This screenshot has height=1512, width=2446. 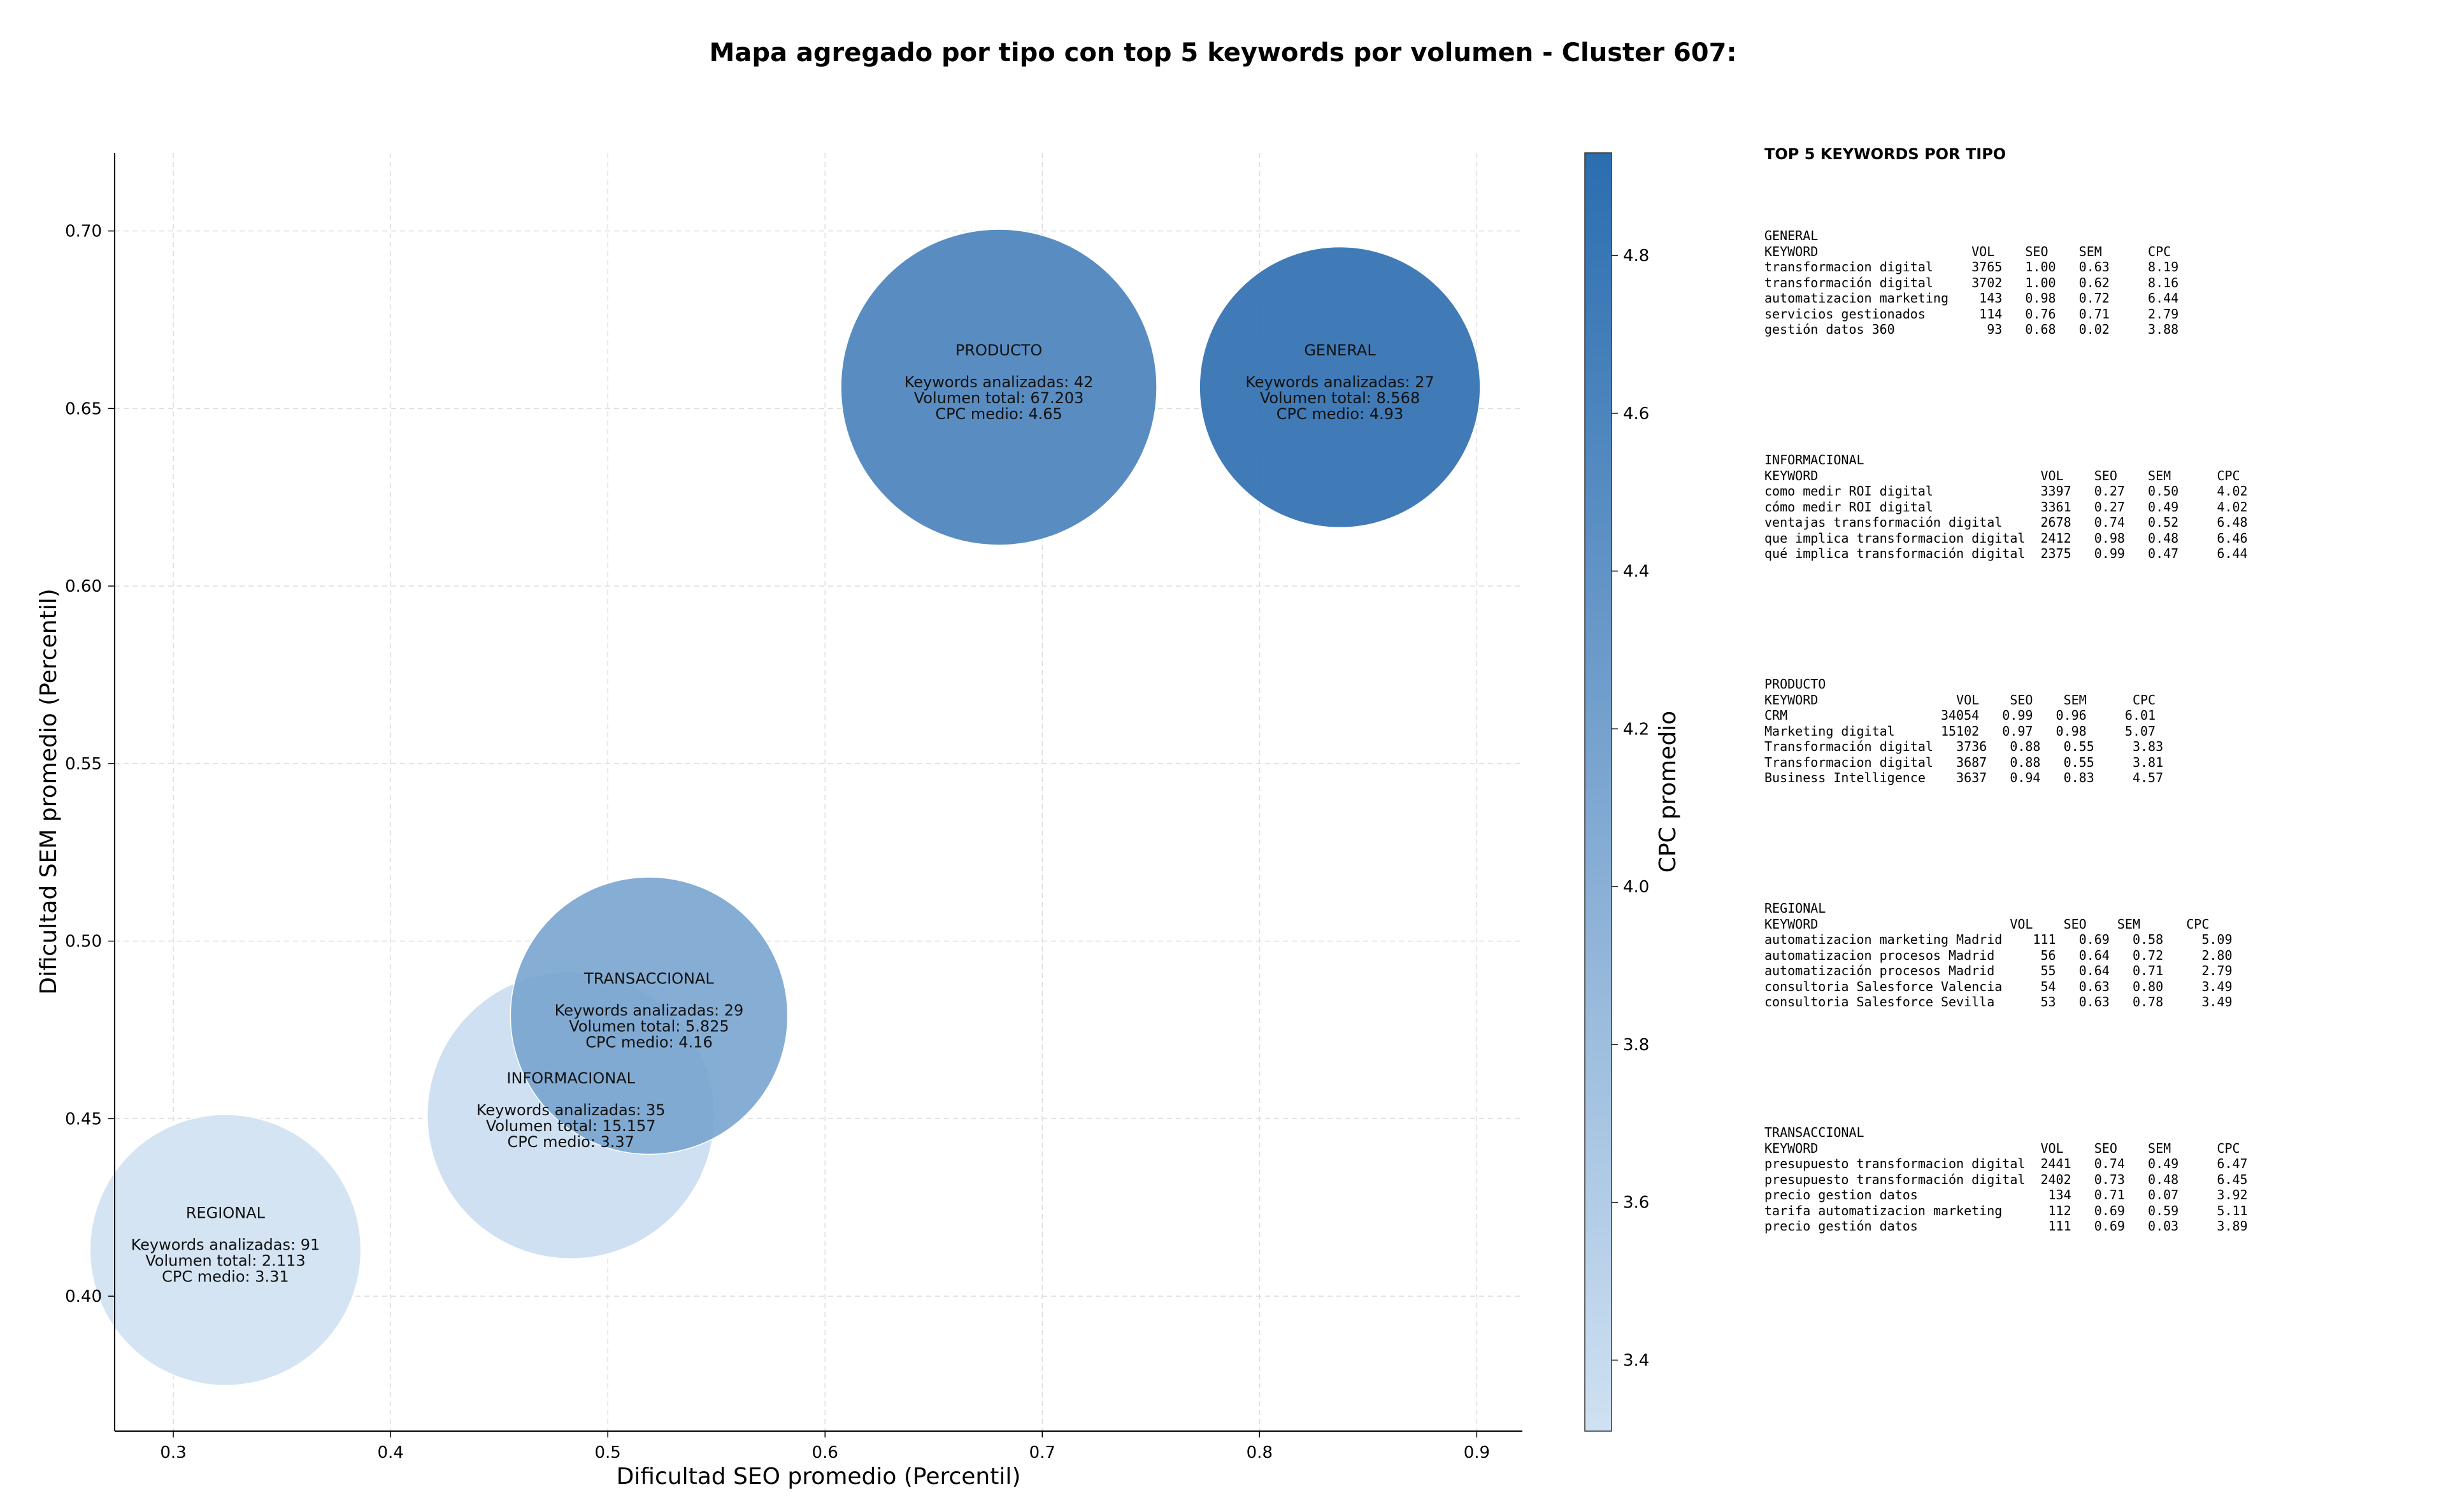 I want to click on colorbar-label: CPC promedio, so click(x=1668, y=792).